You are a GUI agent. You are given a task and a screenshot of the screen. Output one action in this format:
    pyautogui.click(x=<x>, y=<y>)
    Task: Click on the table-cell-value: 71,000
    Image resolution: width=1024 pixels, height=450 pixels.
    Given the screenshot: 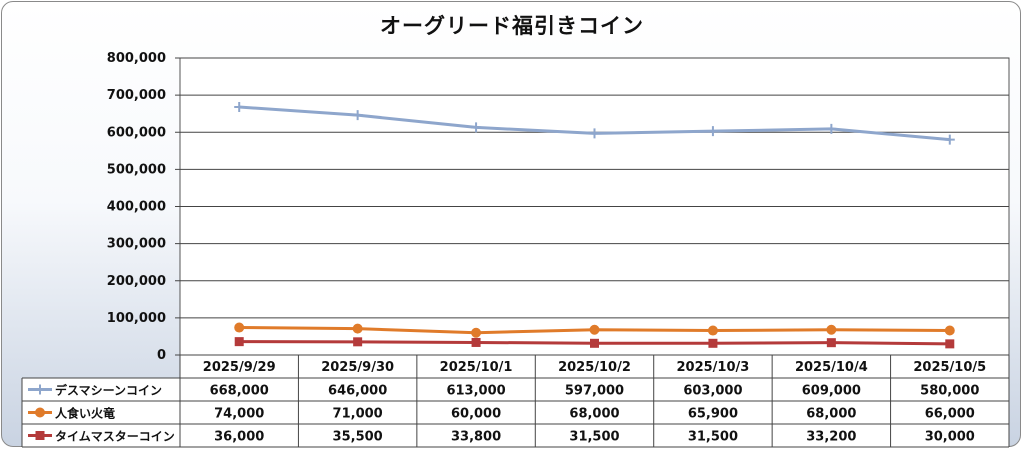 What is the action you would take?
    pyautogui.click(x=358, y=414)
    